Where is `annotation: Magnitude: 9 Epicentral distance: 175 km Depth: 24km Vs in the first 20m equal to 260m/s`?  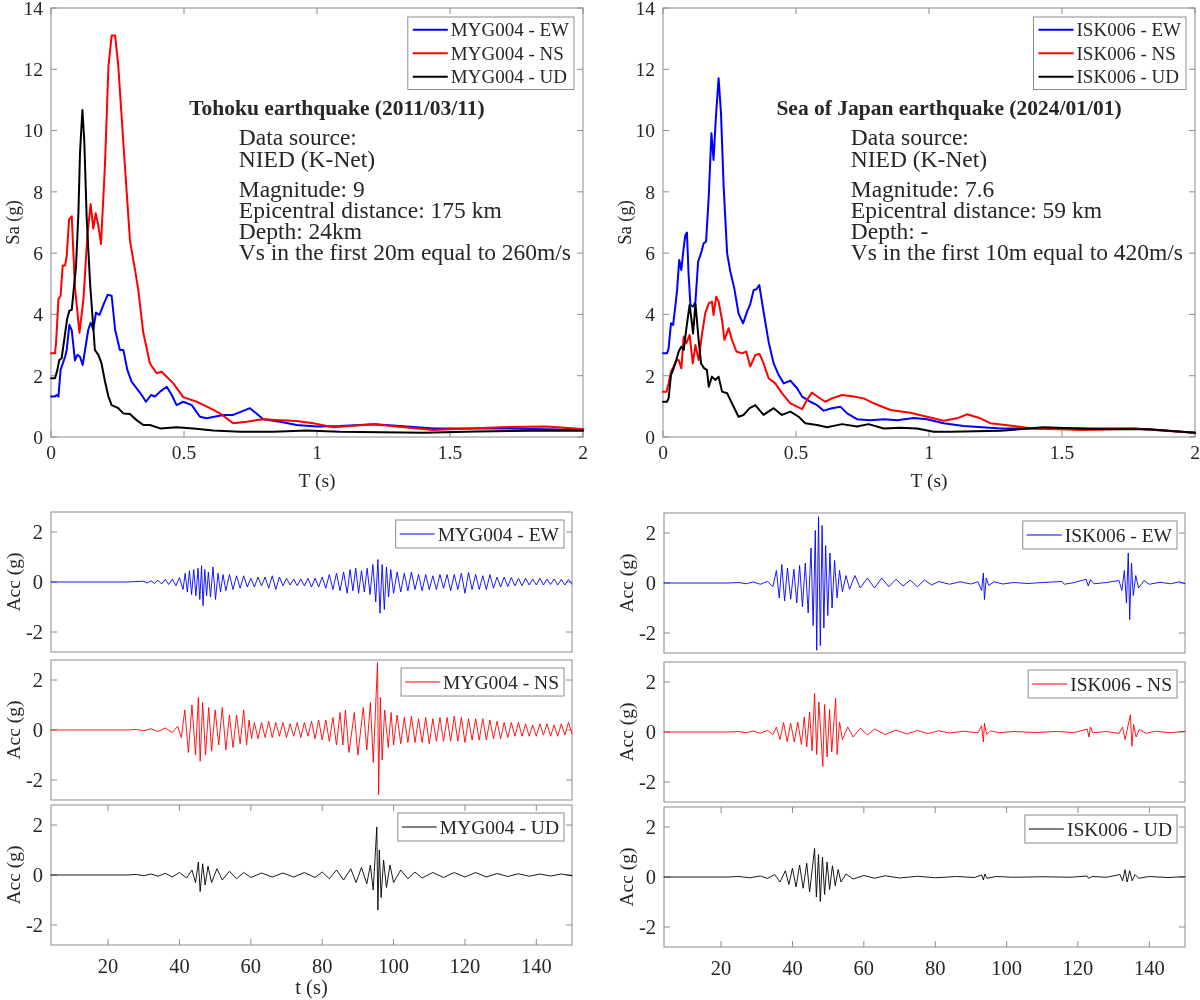
annotation: Magnitude: 9 Epicentral distance: 175 km Depth: 24km Vs in the first 20m equal to 260m/s is located at coordinates (405, 220).